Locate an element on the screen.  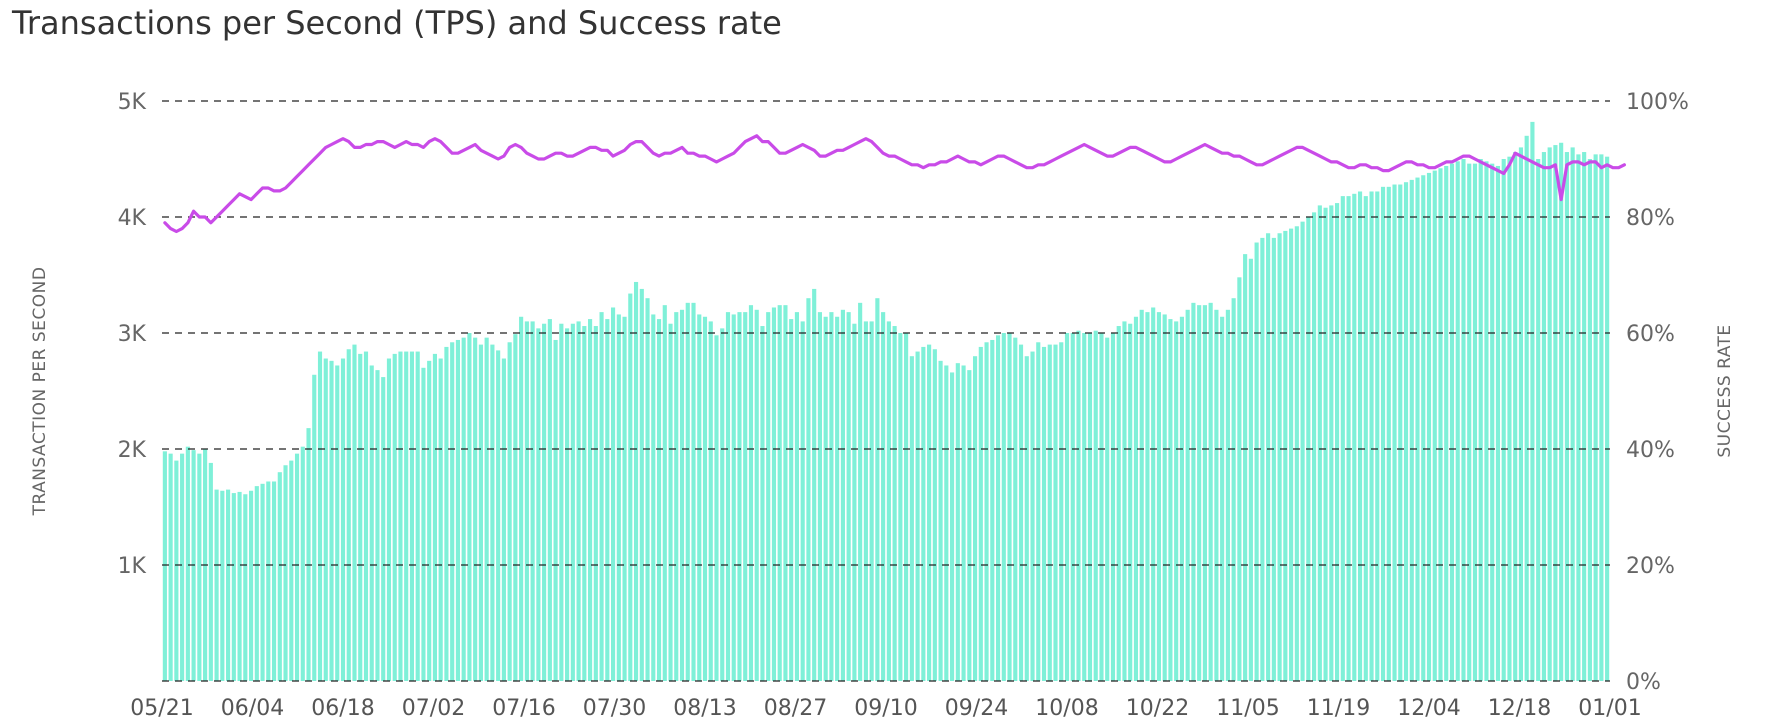
y-tick-label: 4K is located at coordinates (132, 218).